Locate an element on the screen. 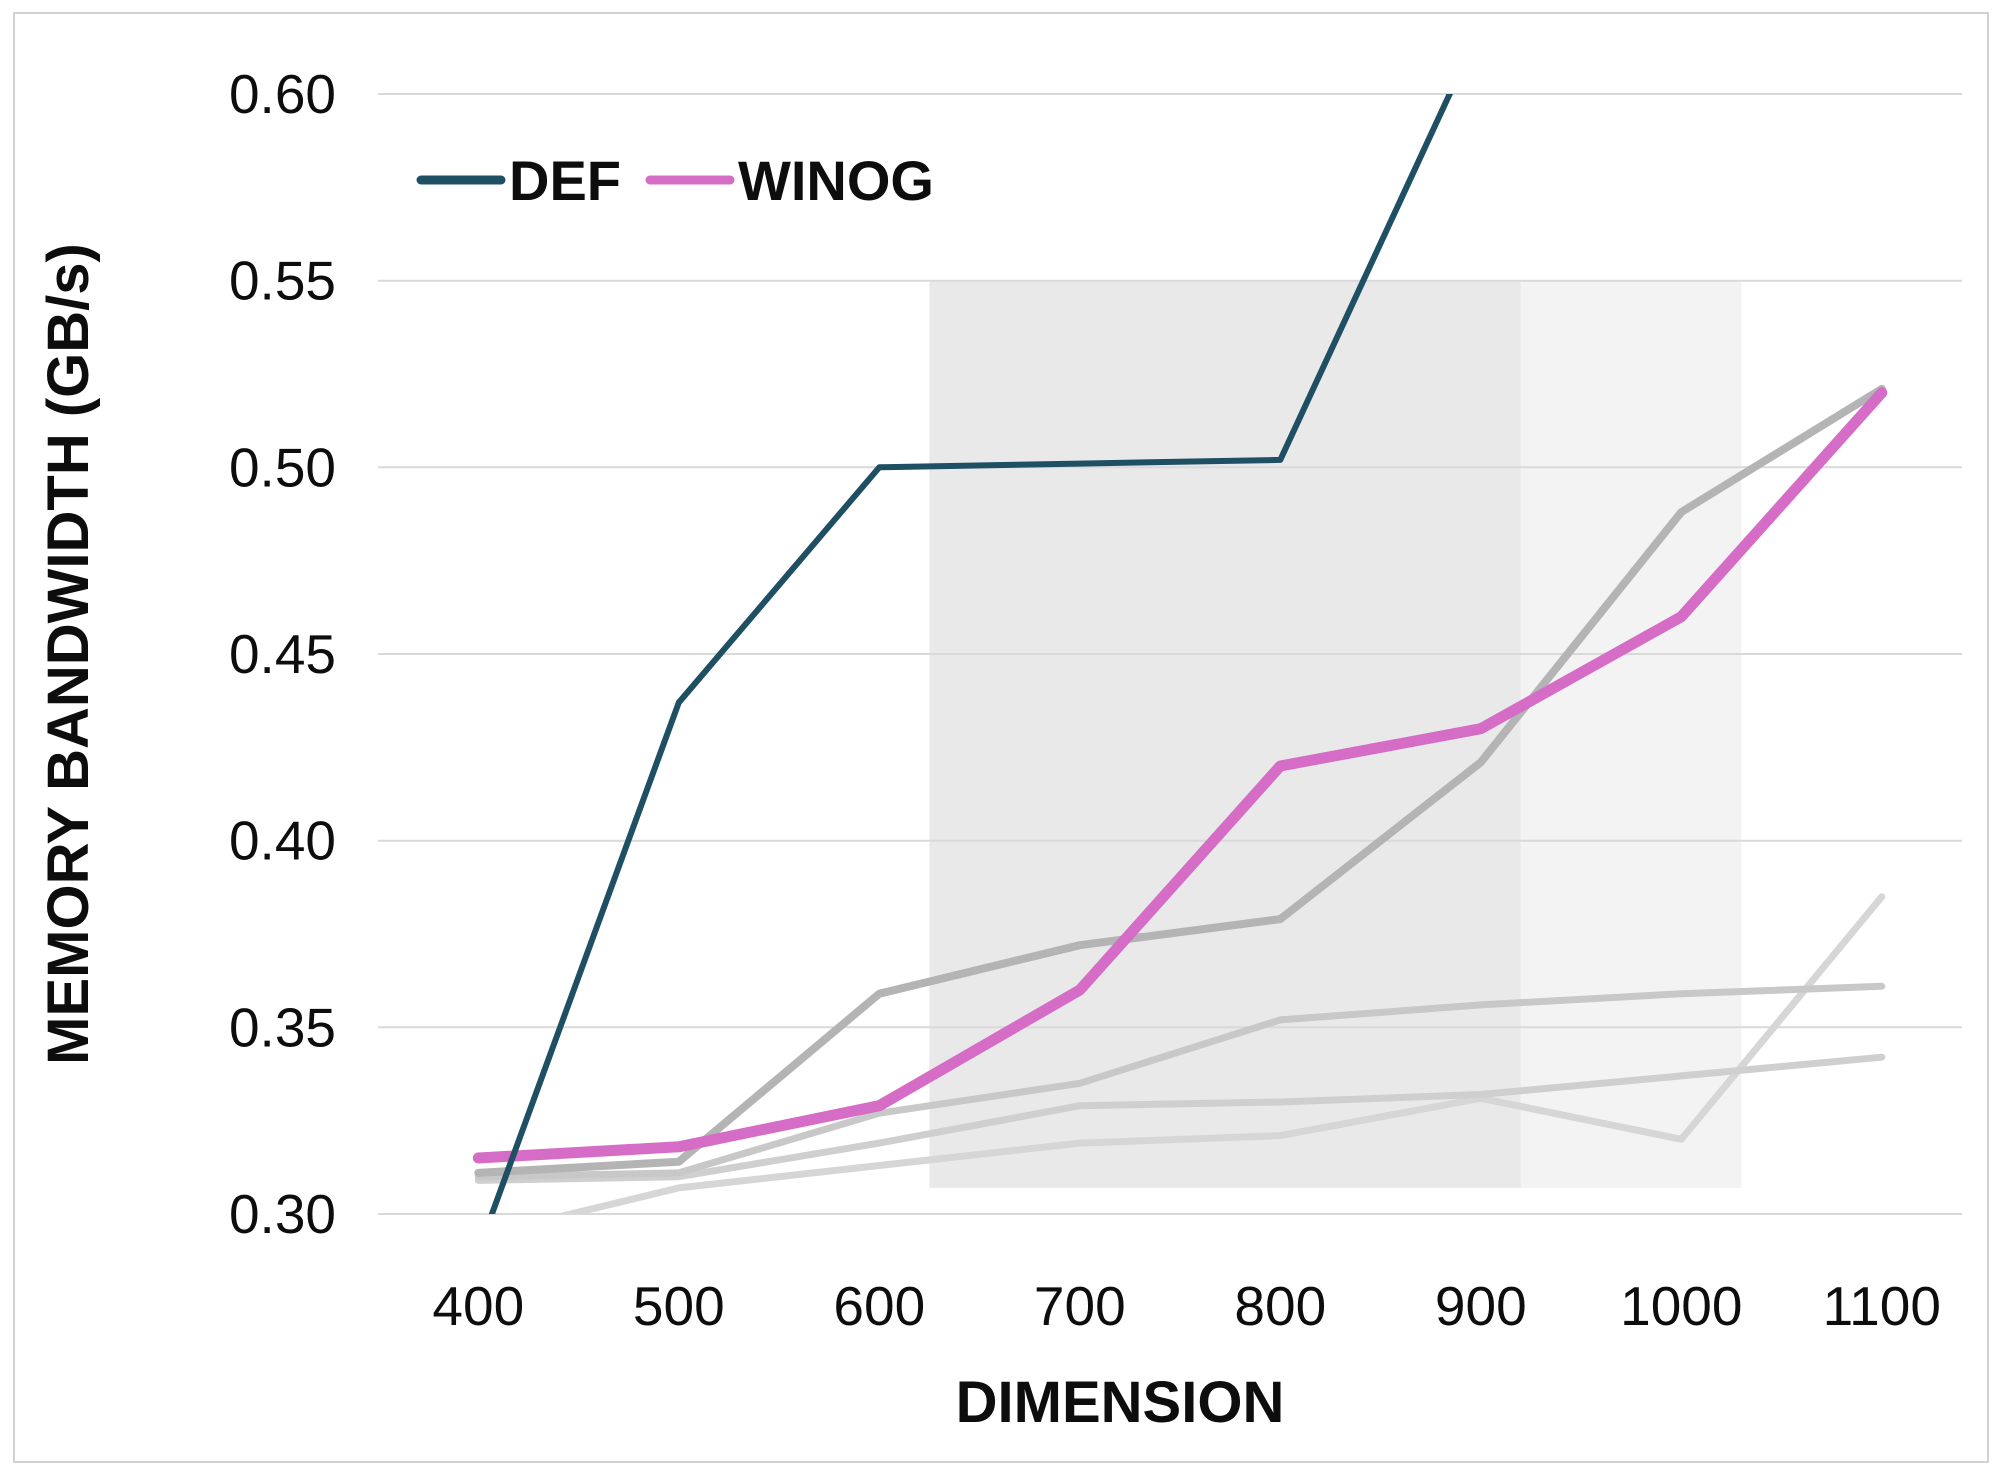  y-tick-label-0.35: 0.35 is located at coordinates (282, 1027).